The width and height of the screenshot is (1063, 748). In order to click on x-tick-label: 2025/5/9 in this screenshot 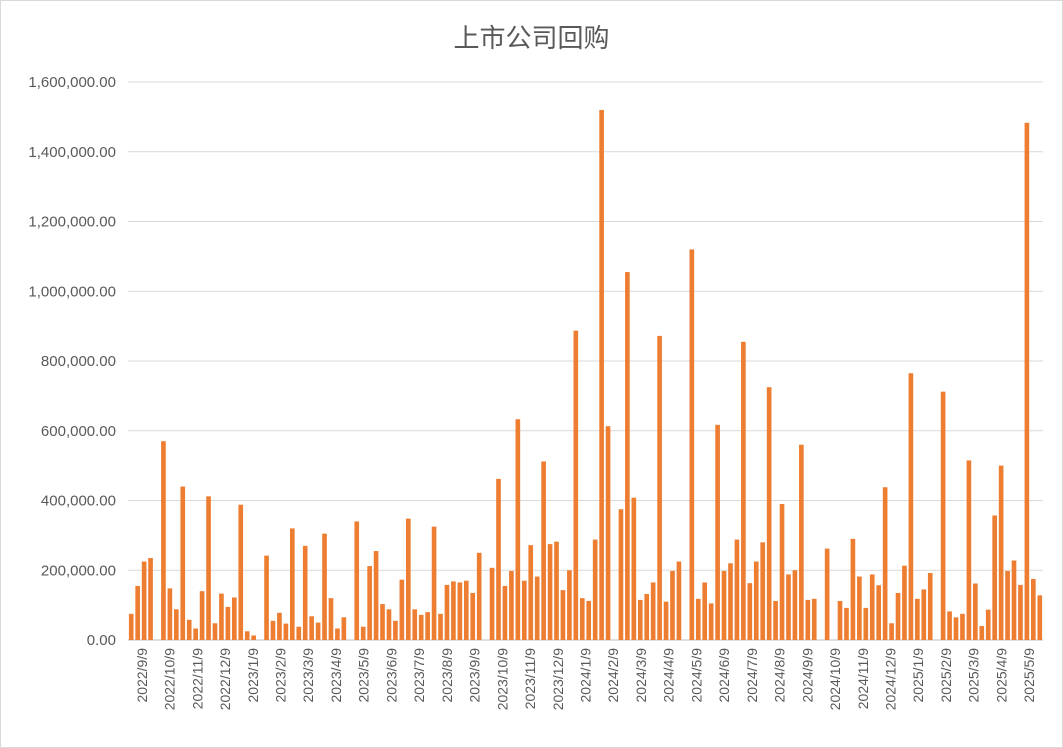, I will do `click(1029, 675)`.